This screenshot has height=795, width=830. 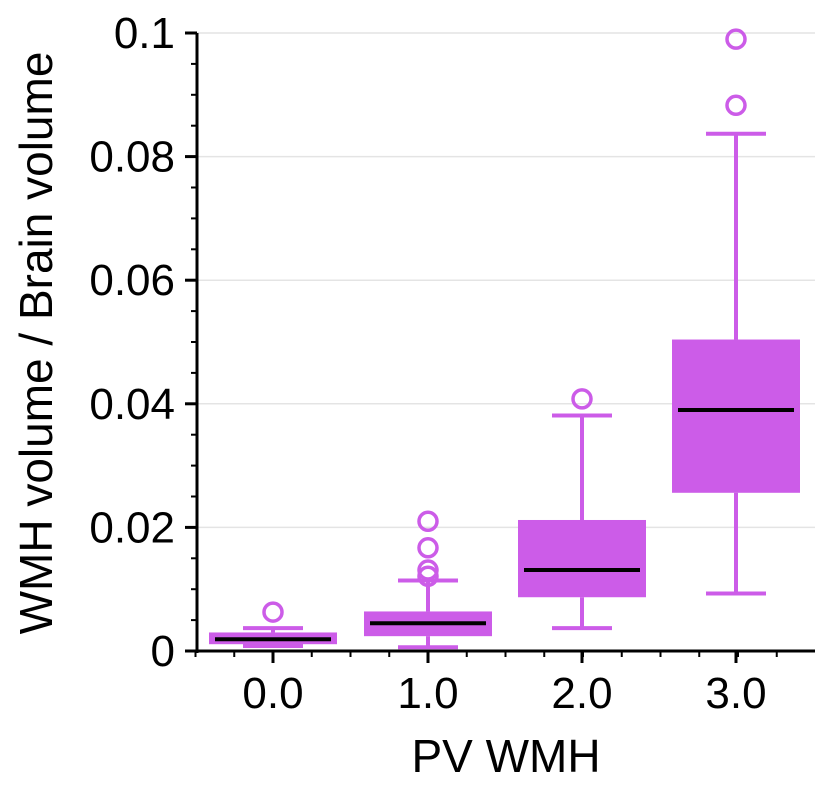 I want to click on box-3.0, so click(x=736, y=312).